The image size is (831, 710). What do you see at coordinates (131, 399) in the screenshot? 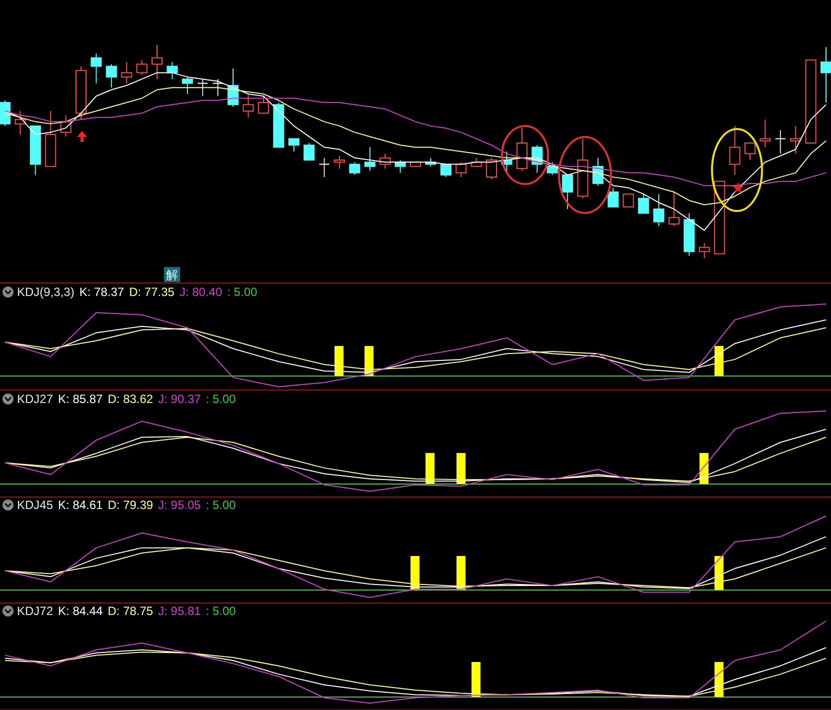
I see `text: D: 83.62` at bounding box center [131, 399].